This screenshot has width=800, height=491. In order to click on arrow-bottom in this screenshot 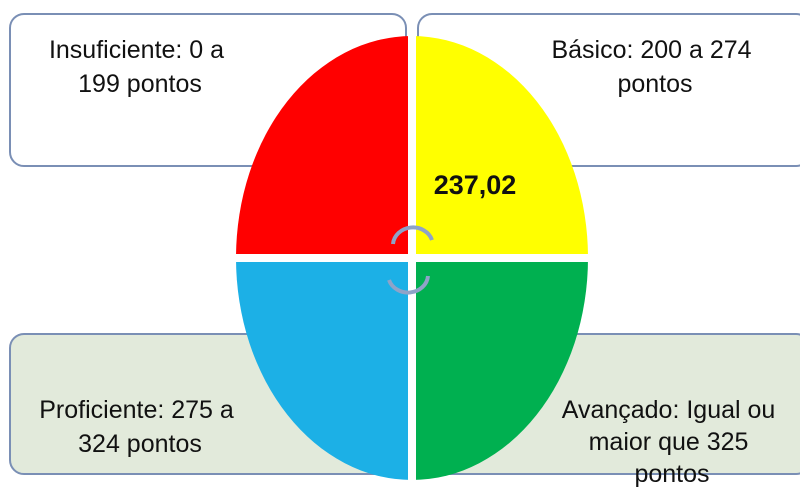, I will do `click(408, 285)`.